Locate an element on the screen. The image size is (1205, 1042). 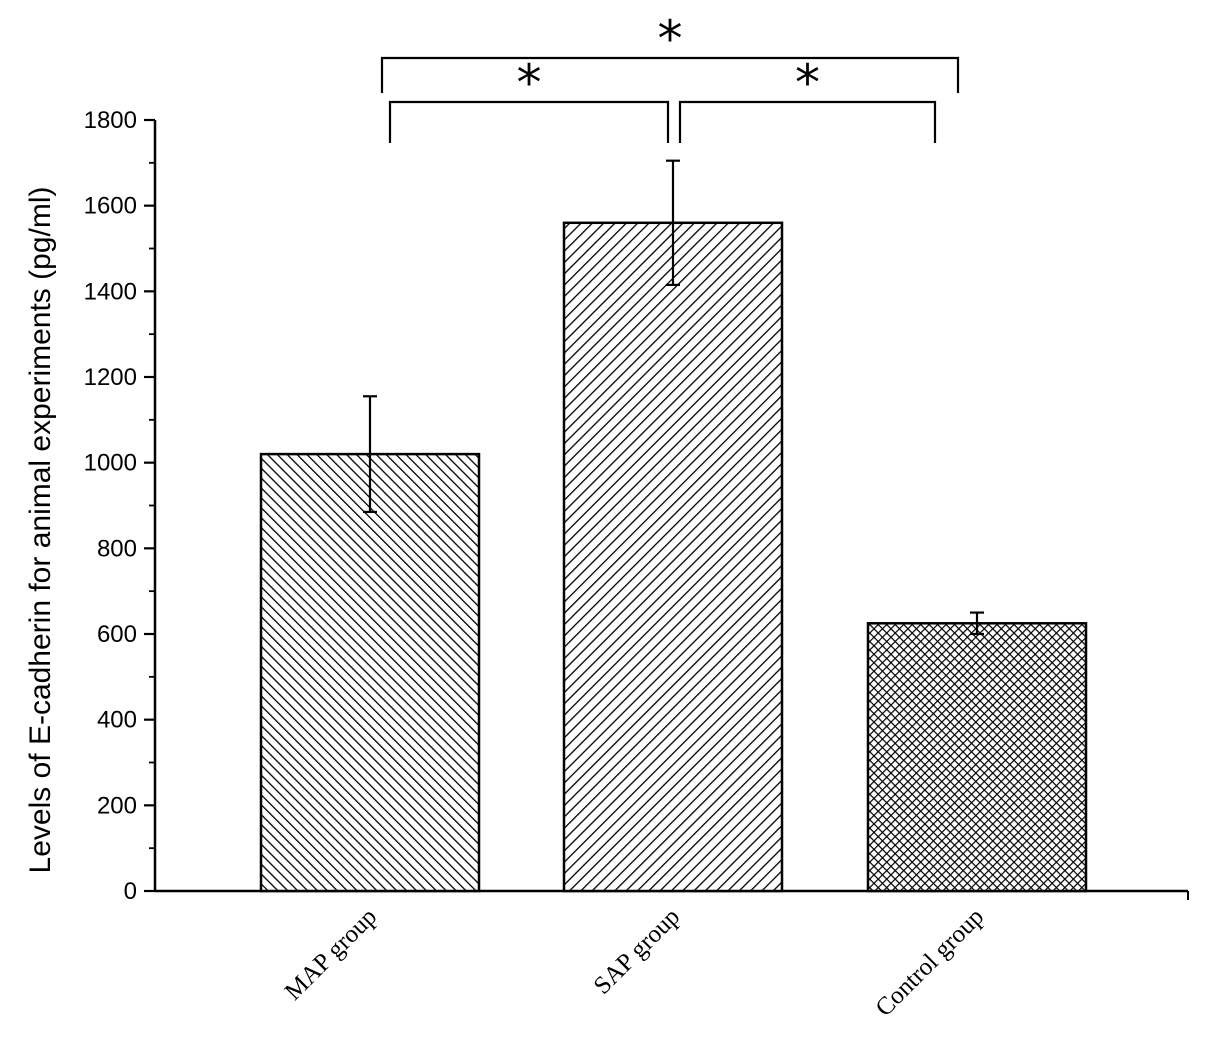
y-tick-label: 400 is located at coordinates (117, 720).